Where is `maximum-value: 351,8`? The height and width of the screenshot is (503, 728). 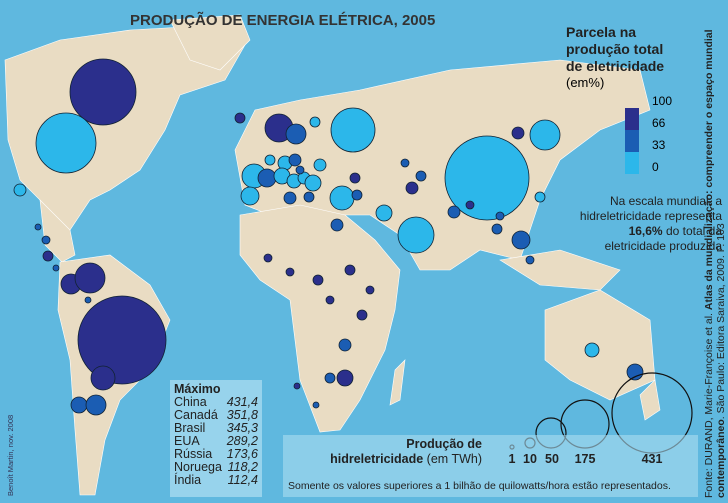
maximum-value: 351,8 is located at coordinates (242, 415).